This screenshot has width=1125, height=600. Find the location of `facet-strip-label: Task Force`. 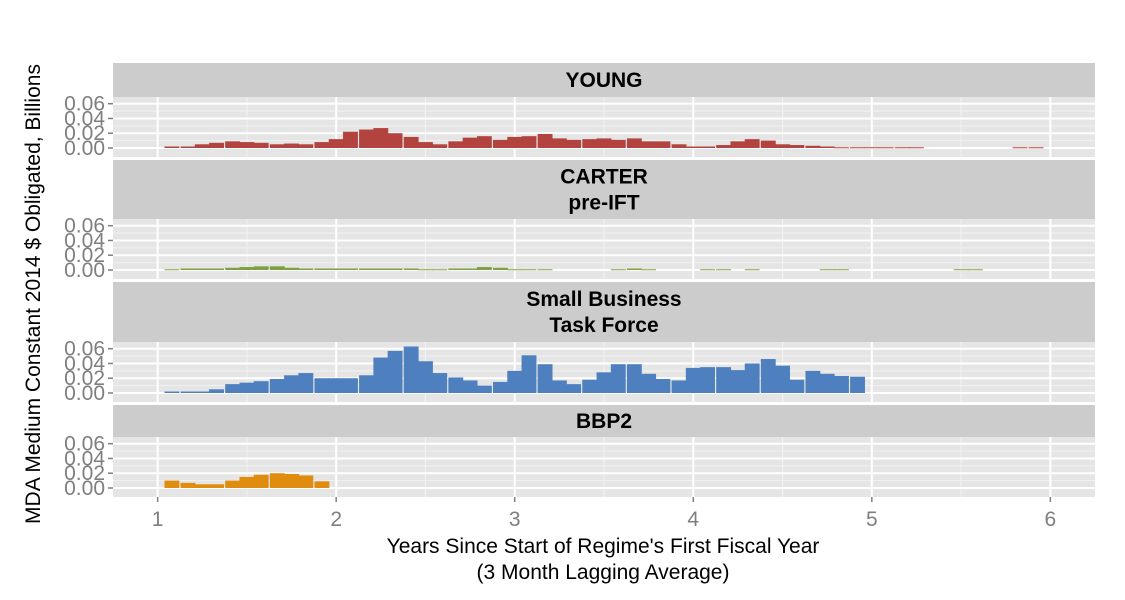

facet-strip-label: Task Force is located at coordinates (603, 325).